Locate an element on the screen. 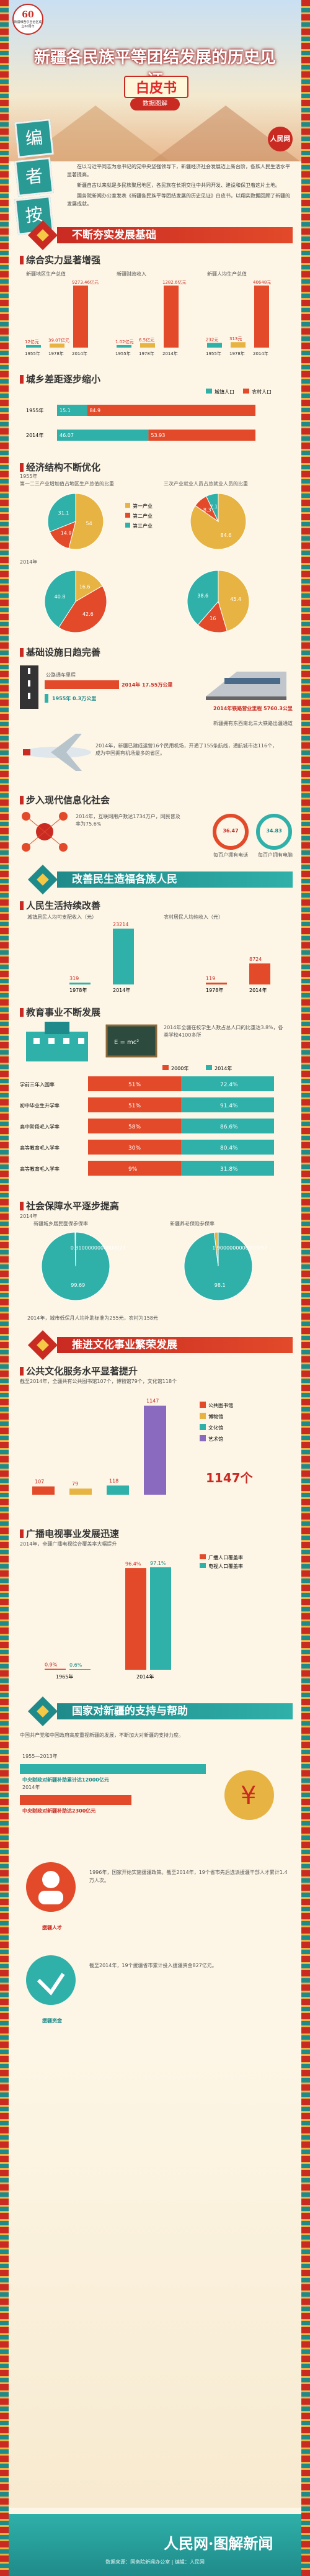 This screenshot has height=2576, width=310. road-value-2014: 2014年 17.55万公里 is located at coordinates (147, 685).